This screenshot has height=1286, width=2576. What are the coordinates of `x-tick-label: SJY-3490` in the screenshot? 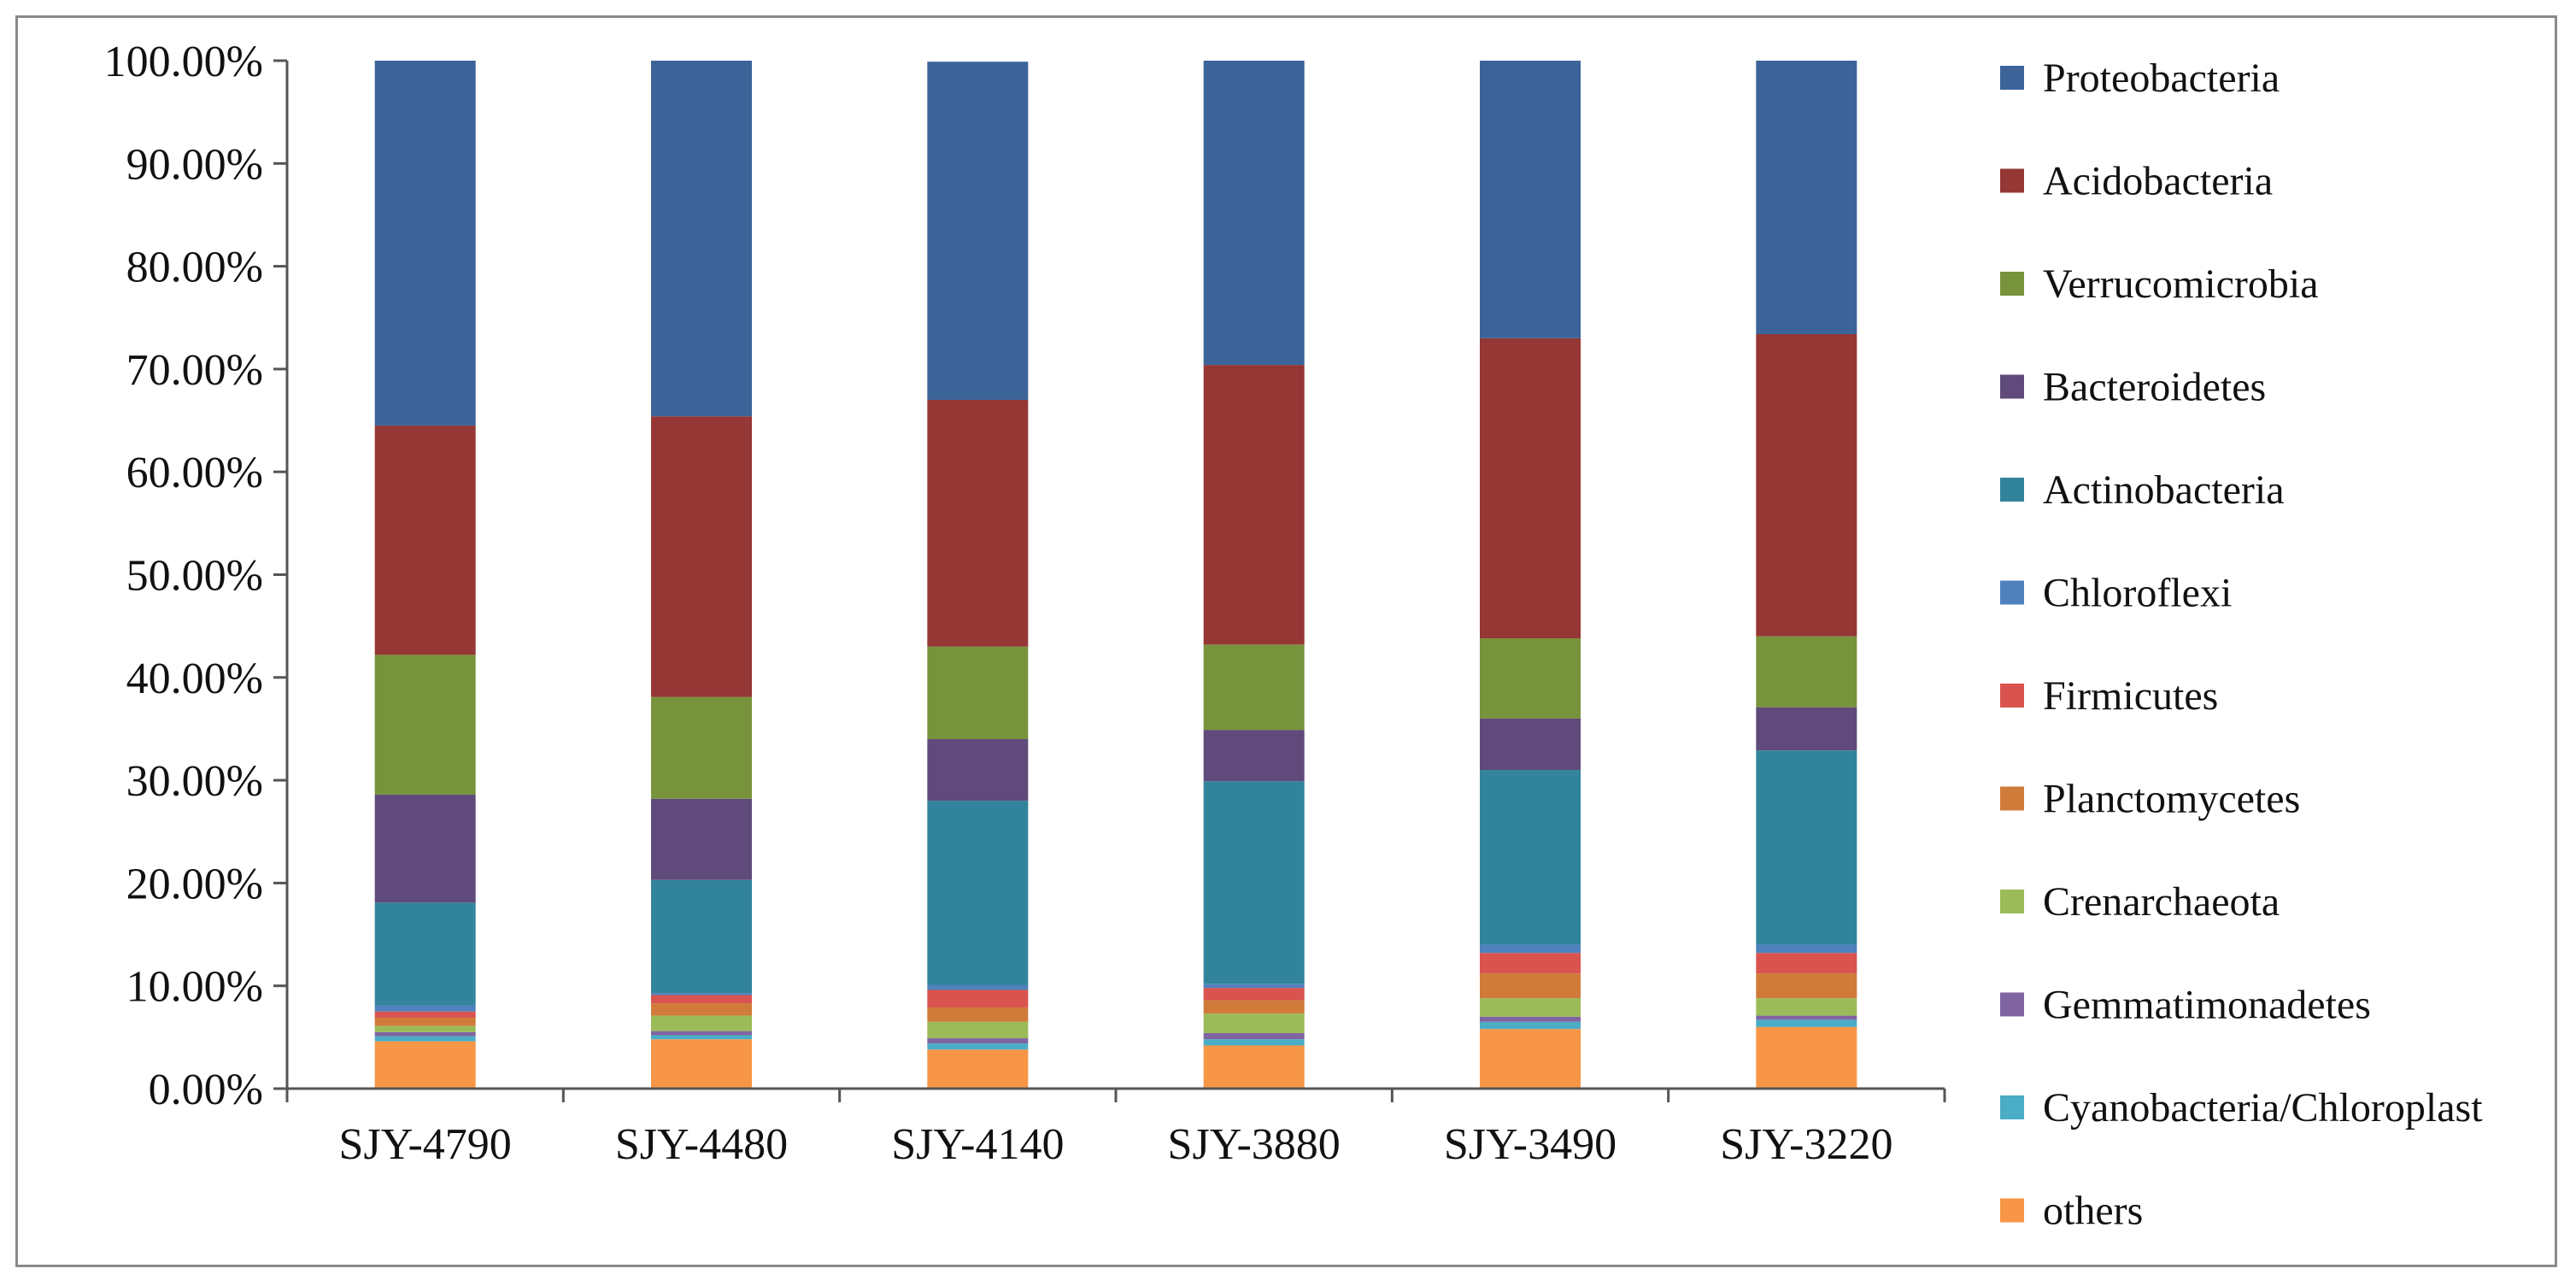 It's located at (1530, 1144).